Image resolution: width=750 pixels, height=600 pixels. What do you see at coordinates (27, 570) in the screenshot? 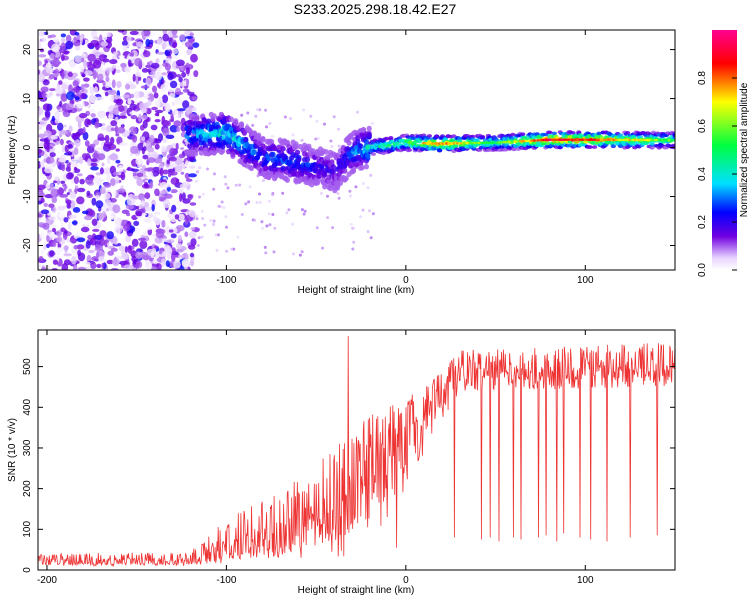
I see `snr-ytick-label: 0` at bounding box center [27, 570].